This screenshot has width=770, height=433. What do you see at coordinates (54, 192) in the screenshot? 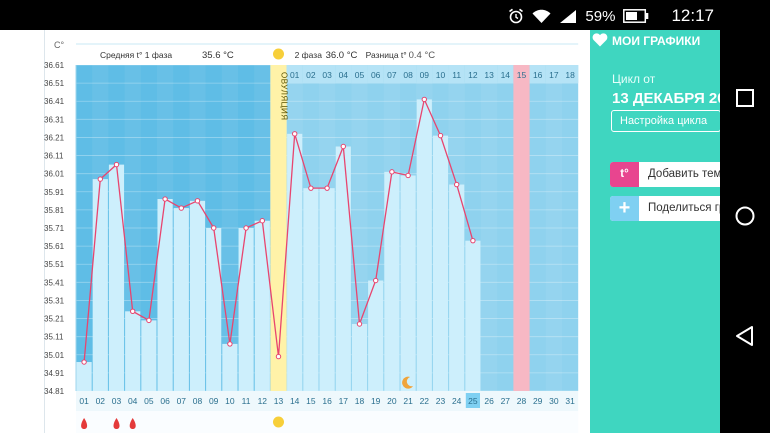
I see `y-tick-label: 35.91` at bounding box center [54, 192].